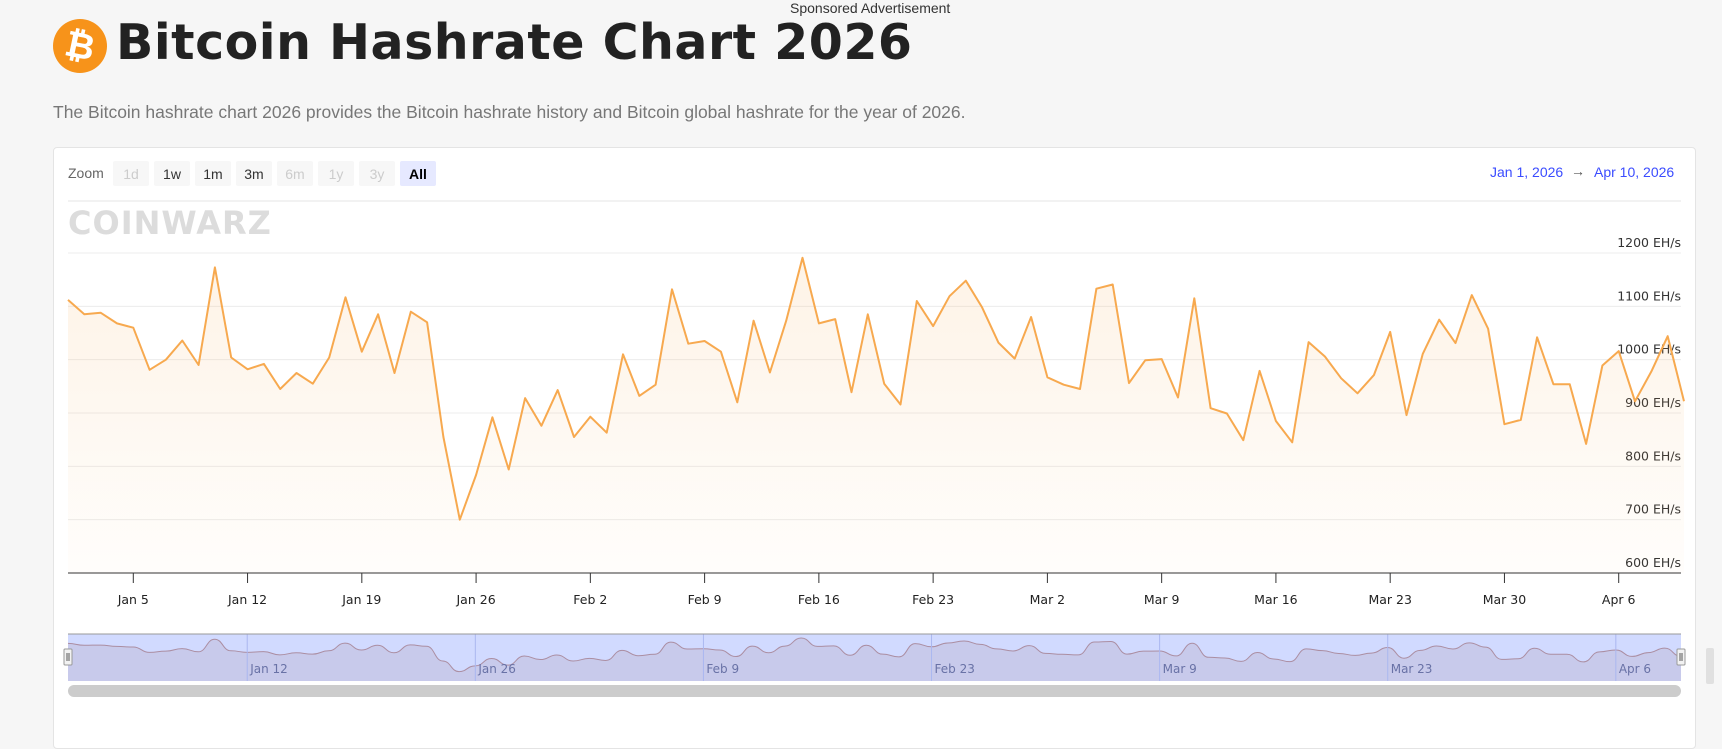  I want to click on y-tick-label: 1100 EH/s, so click(1649, 295).